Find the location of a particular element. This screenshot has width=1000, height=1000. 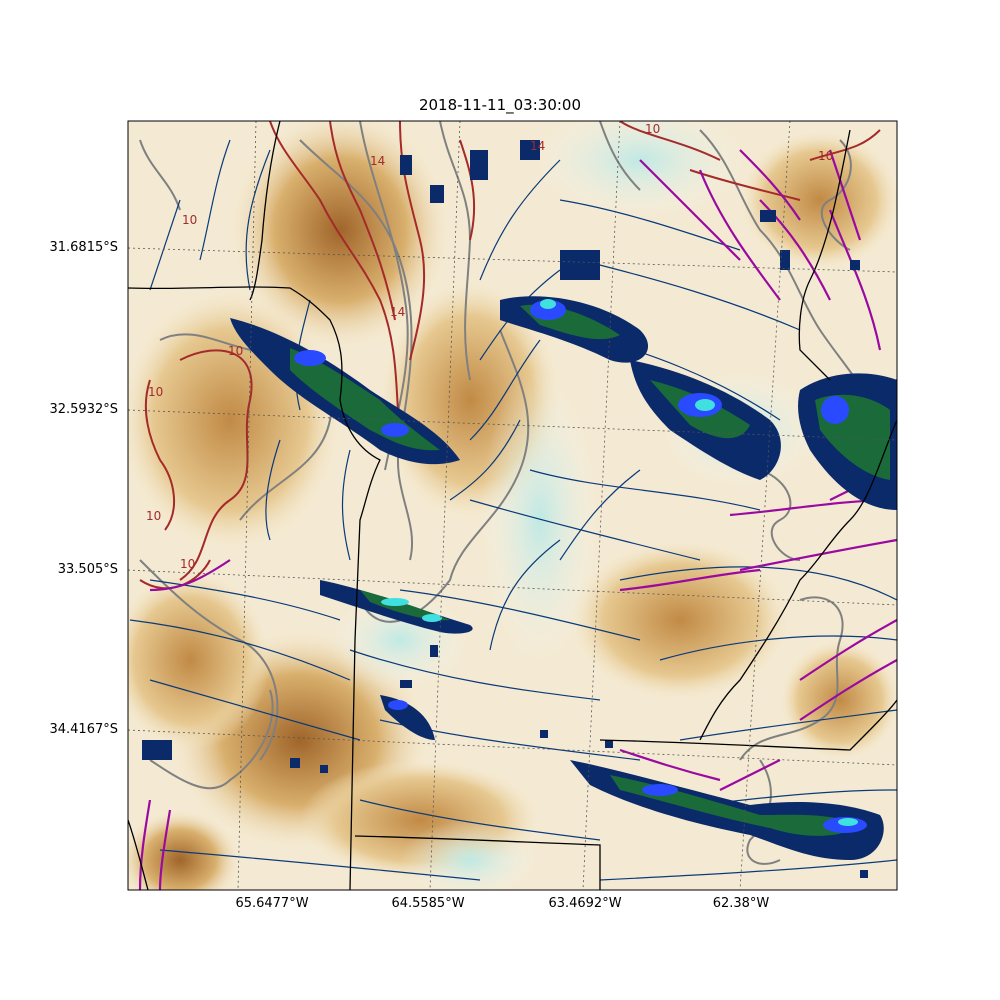

lon-label: 65.6477°W is located at coordinates (272, 903).